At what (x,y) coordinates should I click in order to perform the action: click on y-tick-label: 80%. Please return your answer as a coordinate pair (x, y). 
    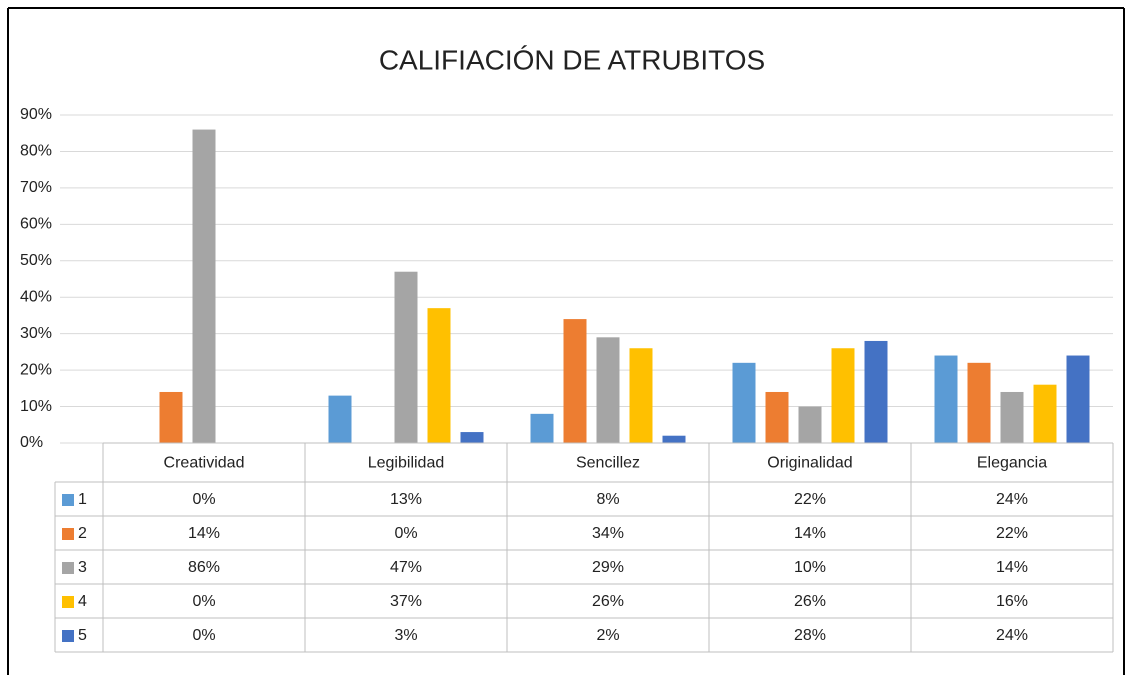
    Looking at the image, I should click on (36, 151).